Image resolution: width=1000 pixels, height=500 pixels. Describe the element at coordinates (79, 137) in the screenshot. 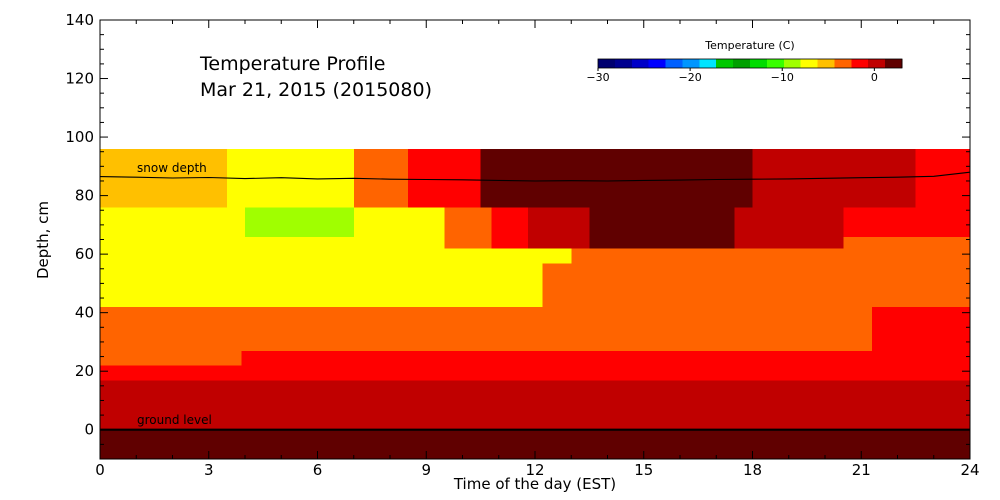

I see `y-tick-label: 100` at that location.